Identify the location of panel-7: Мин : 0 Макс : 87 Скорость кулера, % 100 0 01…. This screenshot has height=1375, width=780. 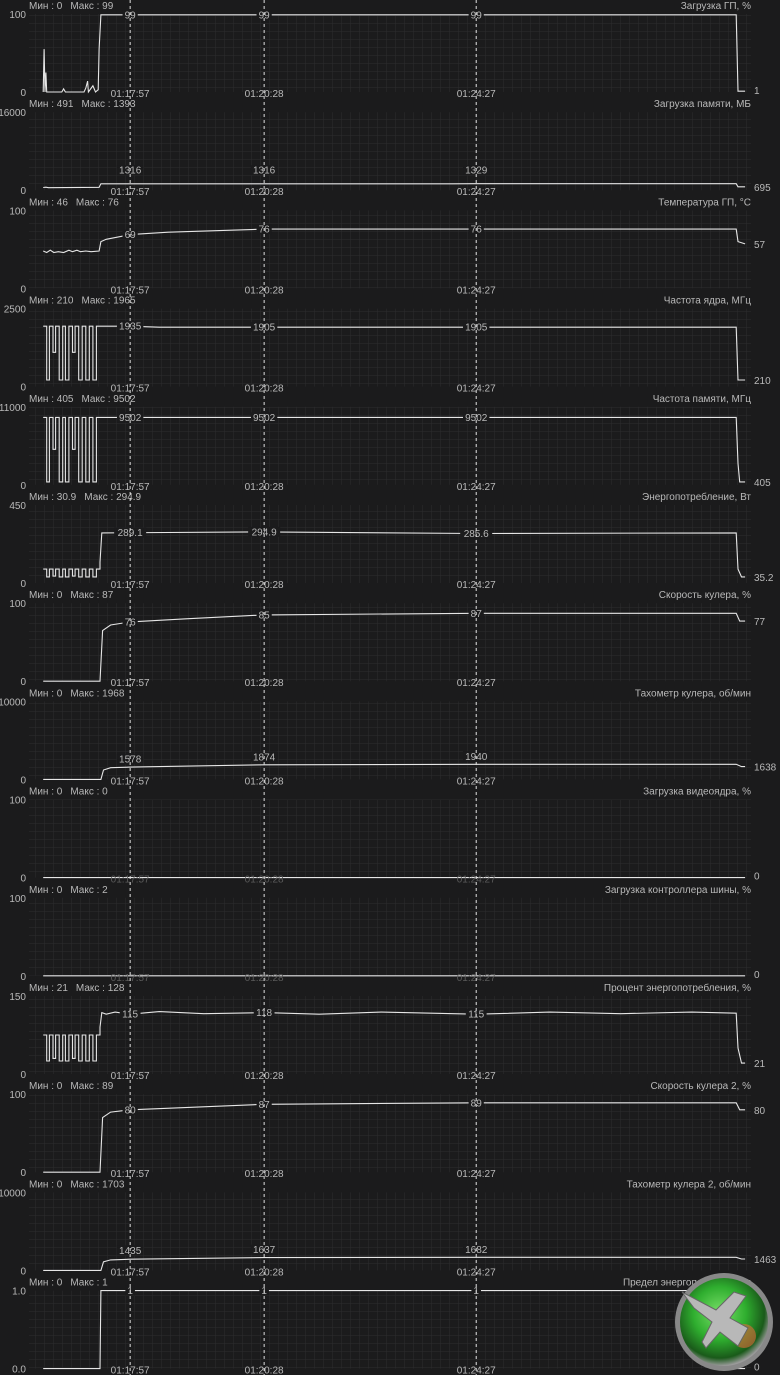
(387, 639).